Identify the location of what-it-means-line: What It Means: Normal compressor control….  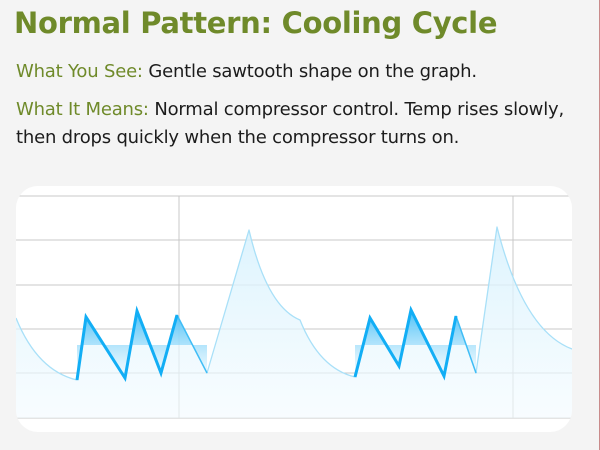
(296, 124).